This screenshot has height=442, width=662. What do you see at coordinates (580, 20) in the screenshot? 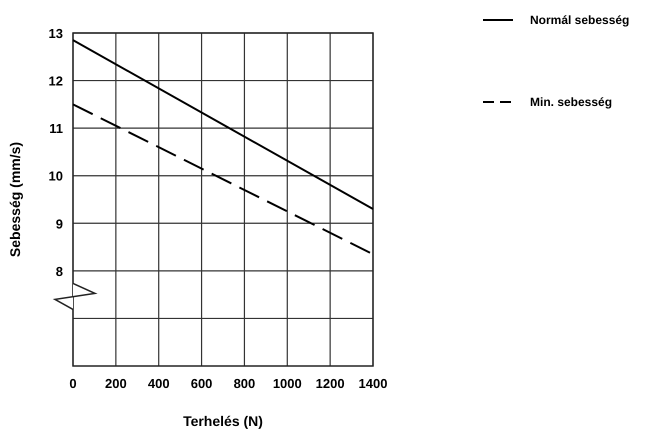
I see `legend-label: Normál sebesség` at bounding box center [580, 20].